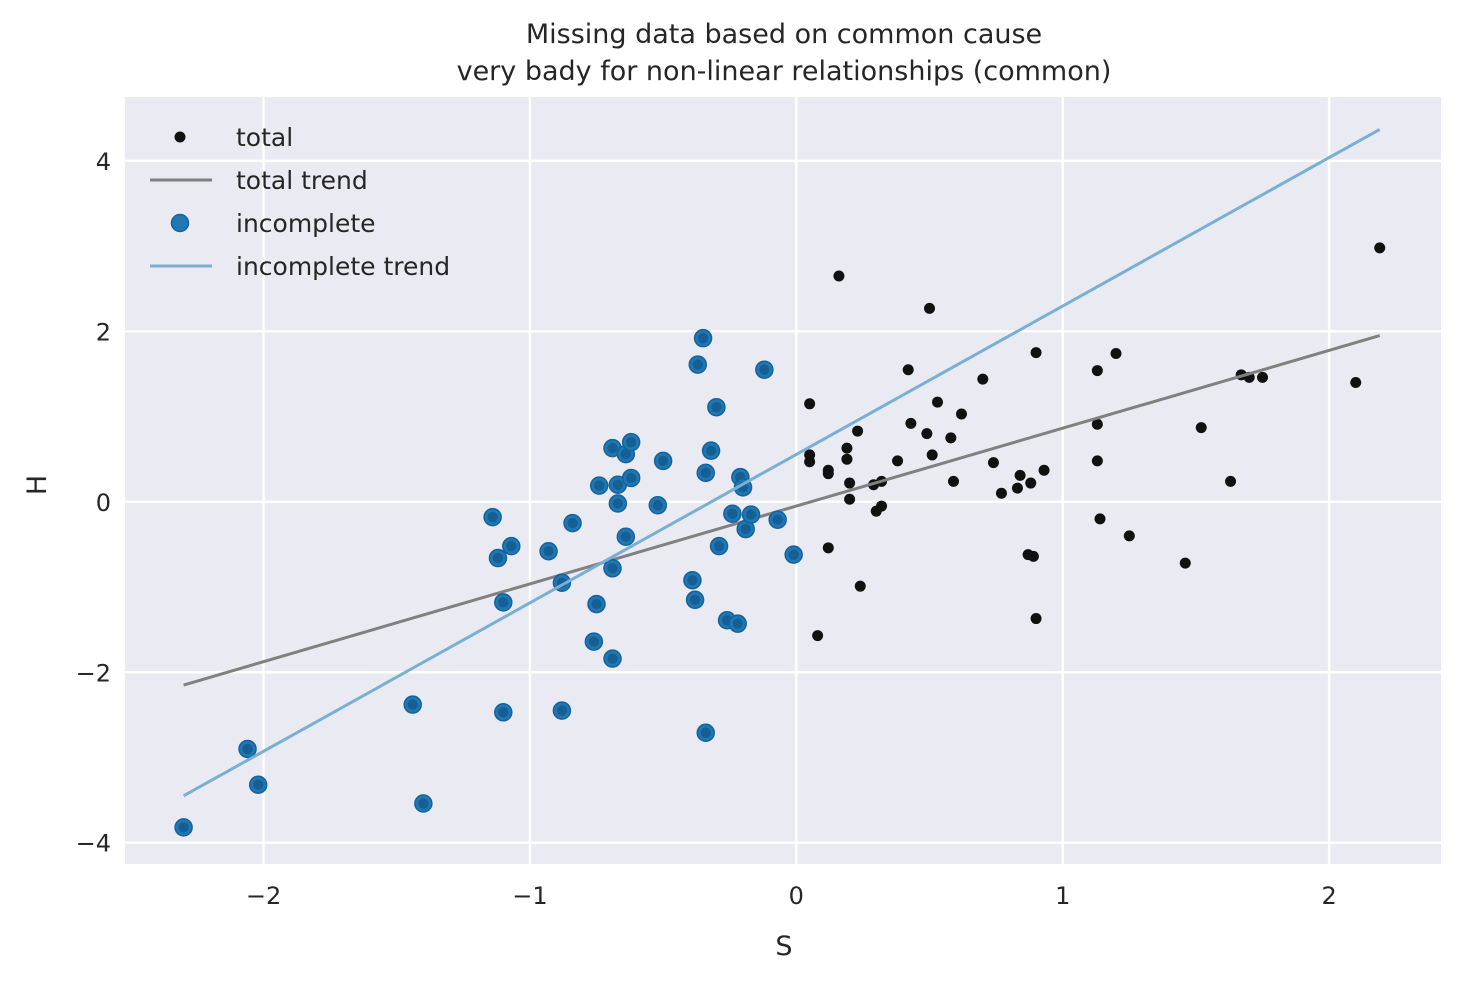  I want to click on legend-label-incomplete: incomplete, so click(306, 223).